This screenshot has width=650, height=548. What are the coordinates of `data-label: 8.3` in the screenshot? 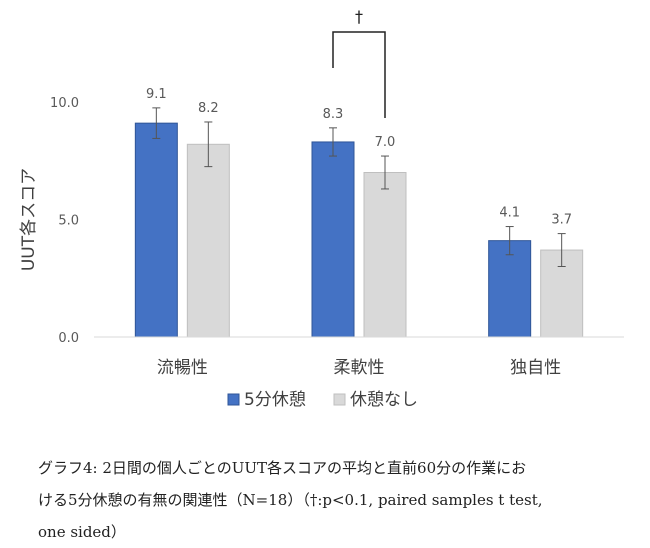 It's located at (333, 114).